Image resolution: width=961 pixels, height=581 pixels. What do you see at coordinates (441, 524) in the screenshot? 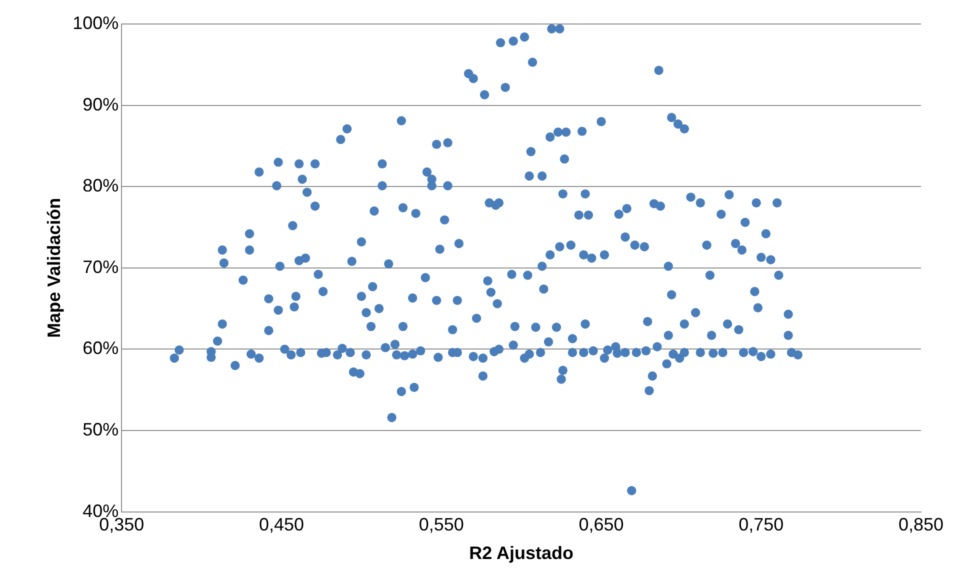
I see `x-tick-label: 0,550` at bounding box center [441, 524].